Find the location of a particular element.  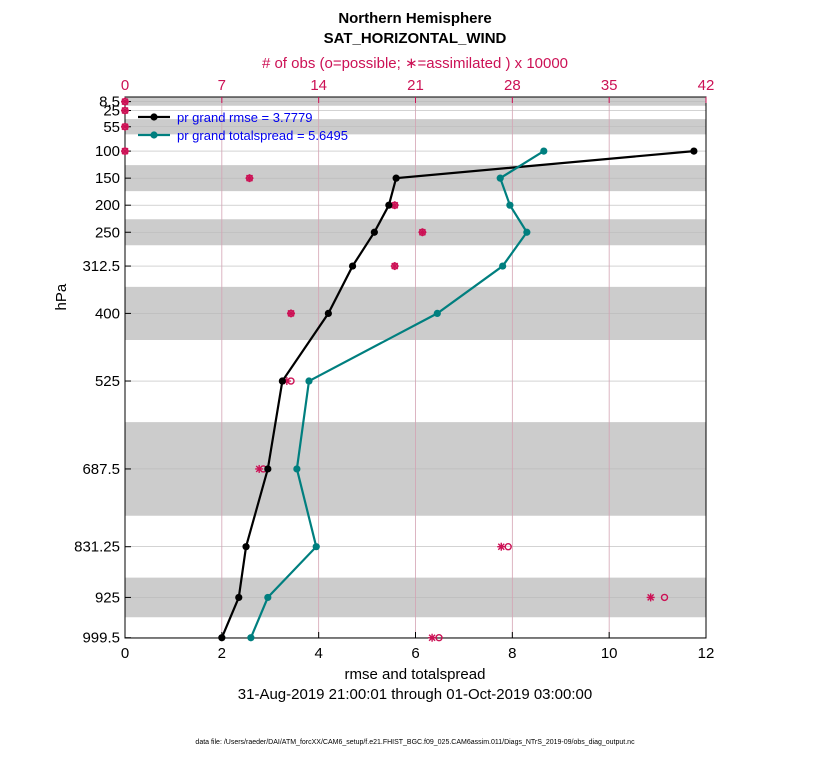

x-tick-label: 0 is located at coordinates (125, 653).